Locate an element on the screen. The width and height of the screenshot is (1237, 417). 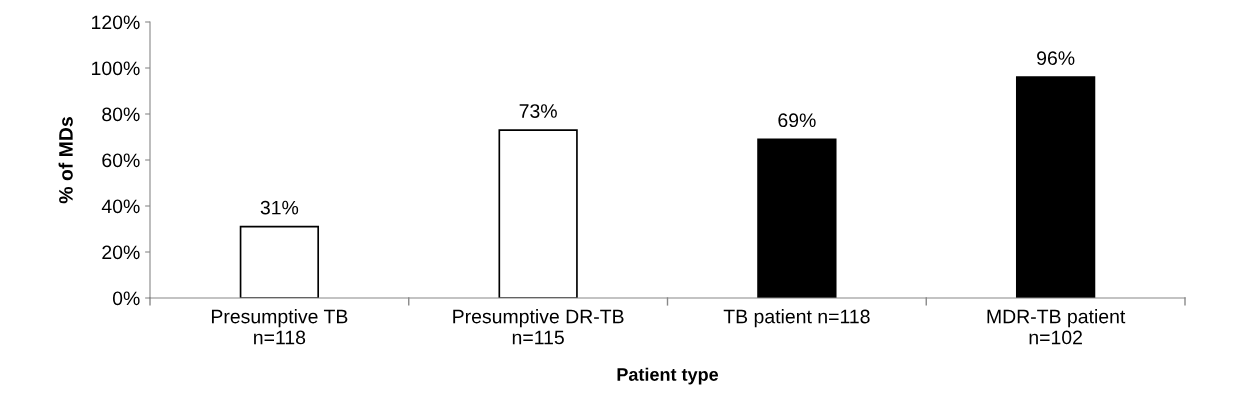
data-label: 96% is located at coordinates (1056, 58).